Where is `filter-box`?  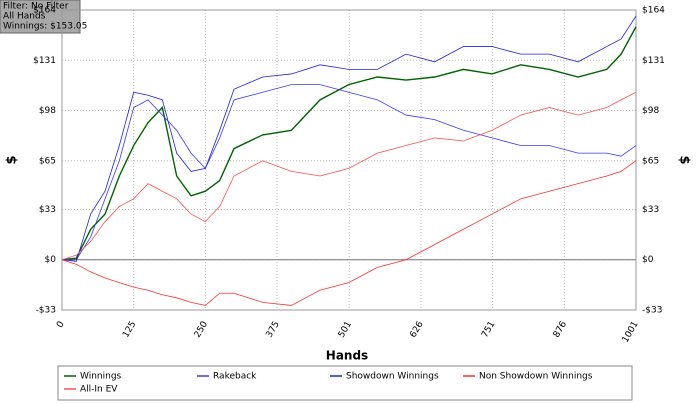 filter-box is located at coordinates (40, 17).